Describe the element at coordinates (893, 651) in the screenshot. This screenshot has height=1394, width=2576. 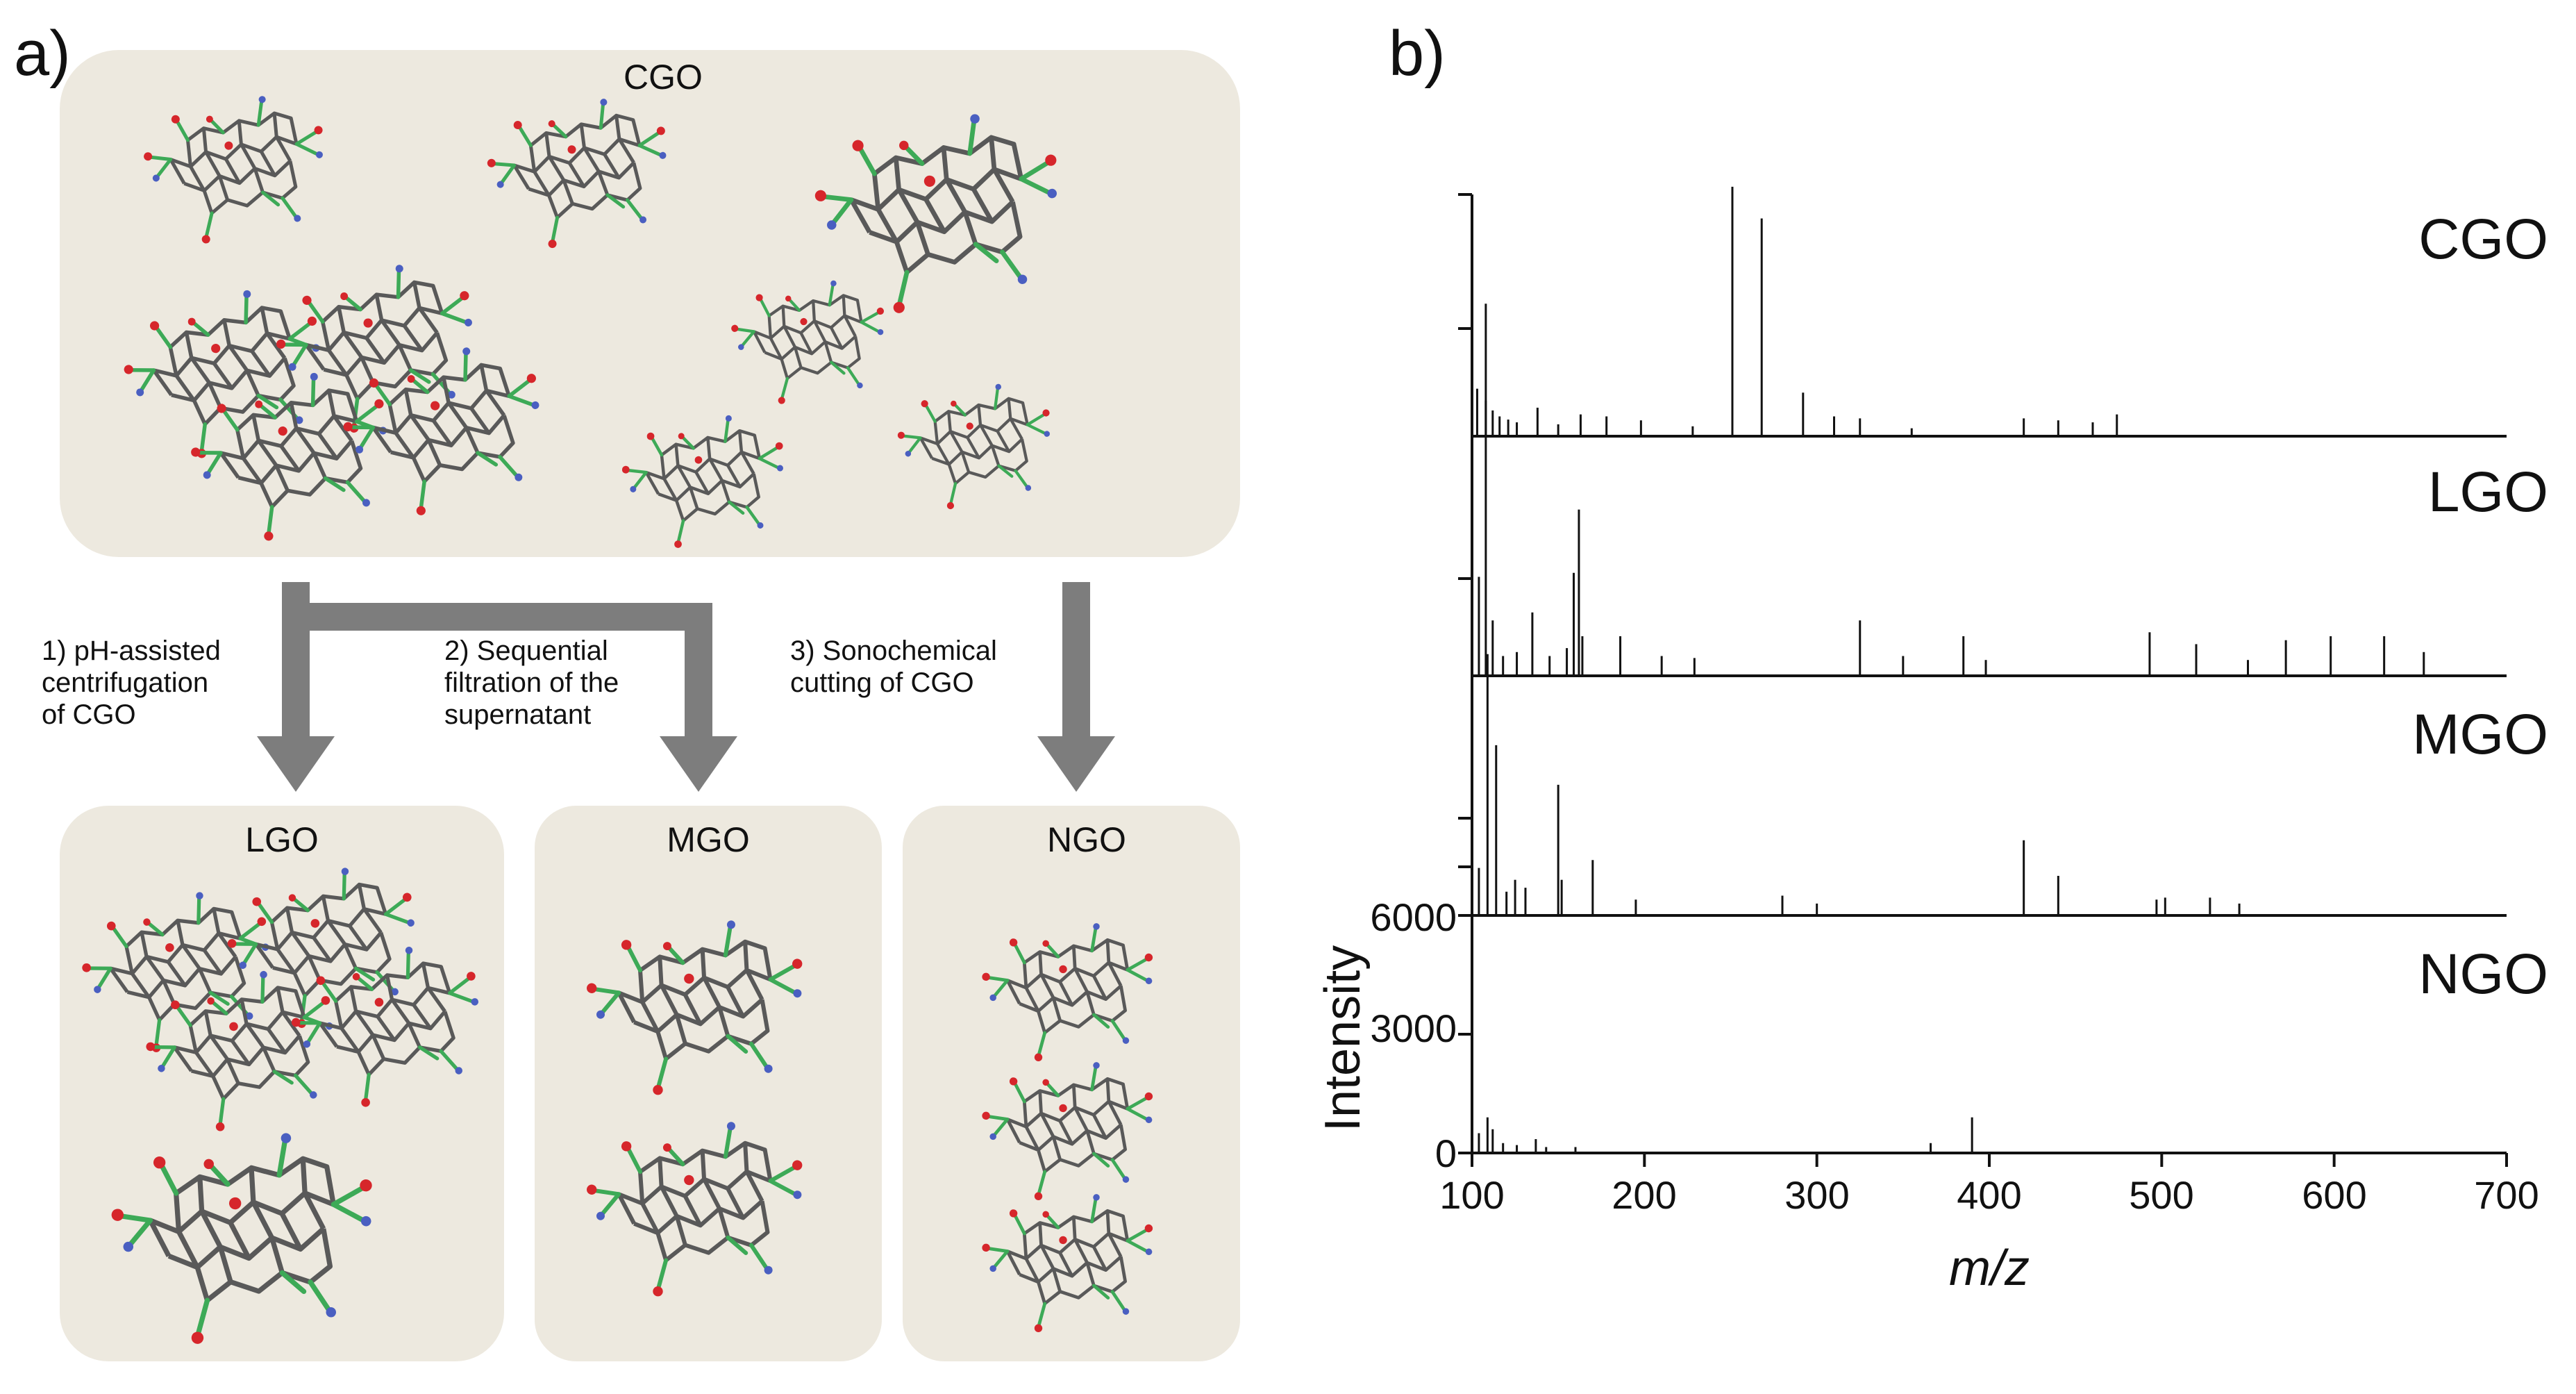
I see `step-3-line-1: 3) Sonochemical` at that location.